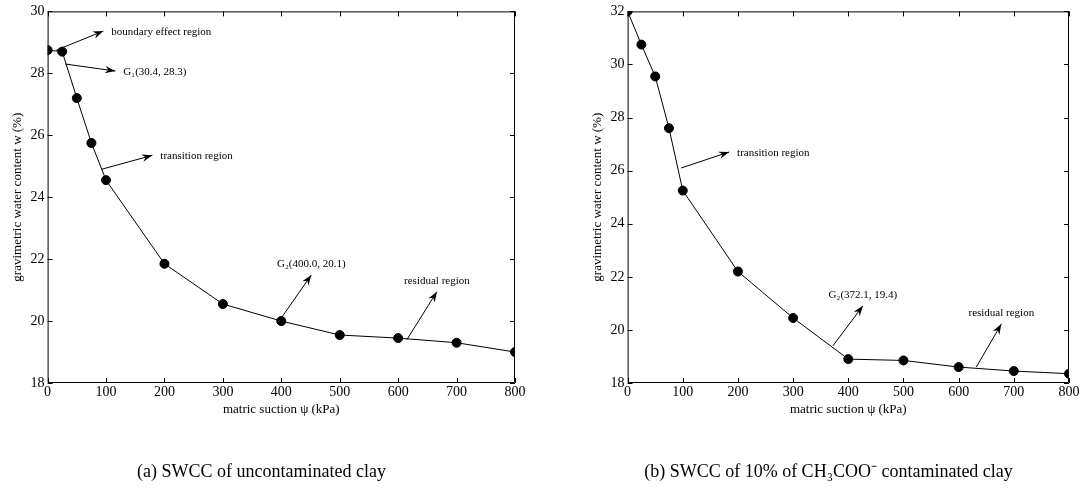  Describe the element at coordinates (828, 471) in the screenshot. I see `text: (b) SWCC of 10% of CH₃COO⁻ contaminated clay` at that location.